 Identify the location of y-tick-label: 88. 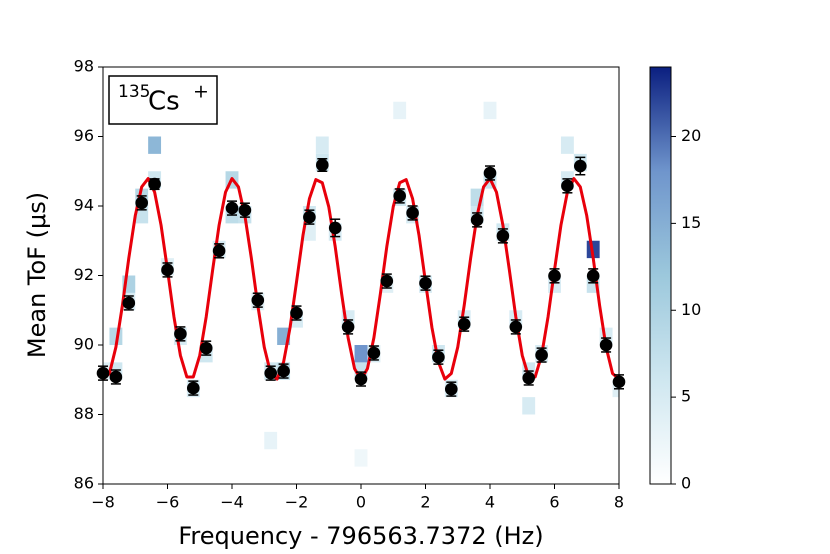
(84, 413).